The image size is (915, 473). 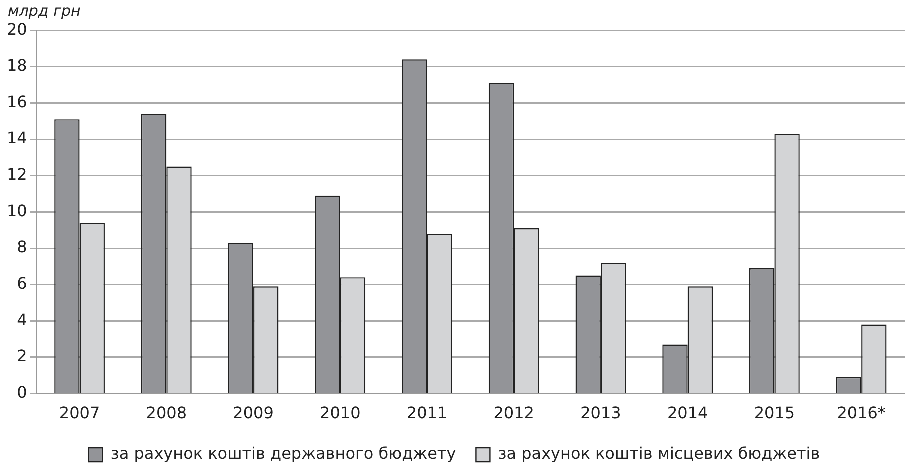 What do you see at coordinates (79, 413) in the screenshot?
I see `x-tick-label: 2007` at bounding box center [79, 413].